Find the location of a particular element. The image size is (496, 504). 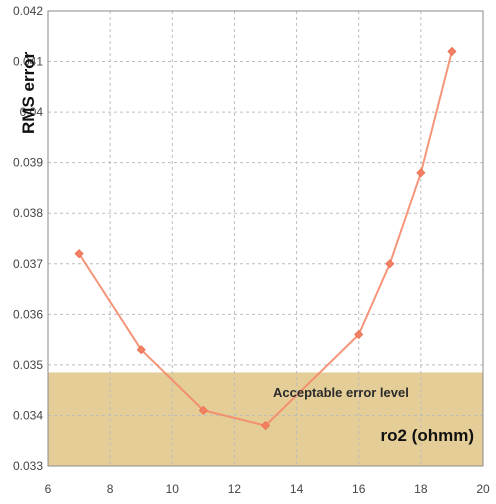

y-tick-label: 0.034 is located at coordinates (28, 415).